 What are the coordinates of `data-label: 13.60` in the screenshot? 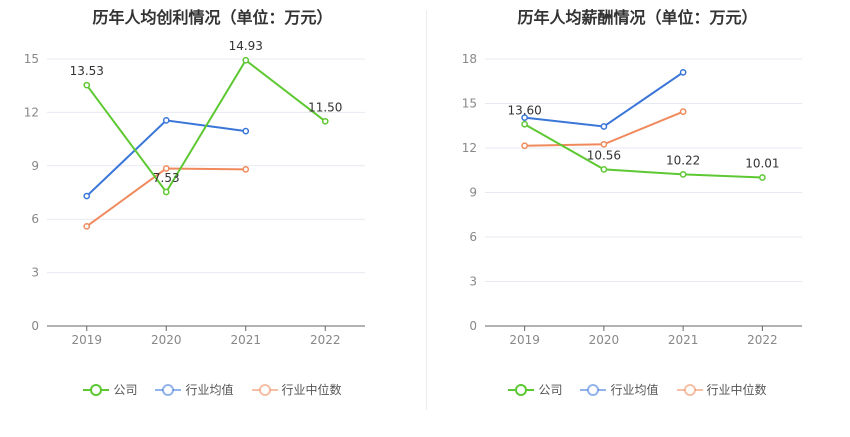 It's located at (524, 110).